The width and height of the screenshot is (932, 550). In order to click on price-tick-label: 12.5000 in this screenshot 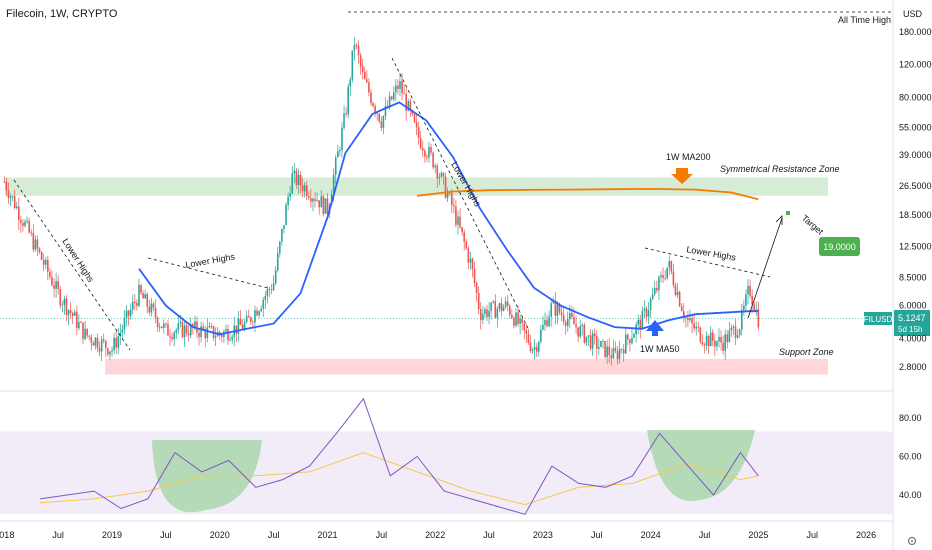, I will do `click(915, 247)`.